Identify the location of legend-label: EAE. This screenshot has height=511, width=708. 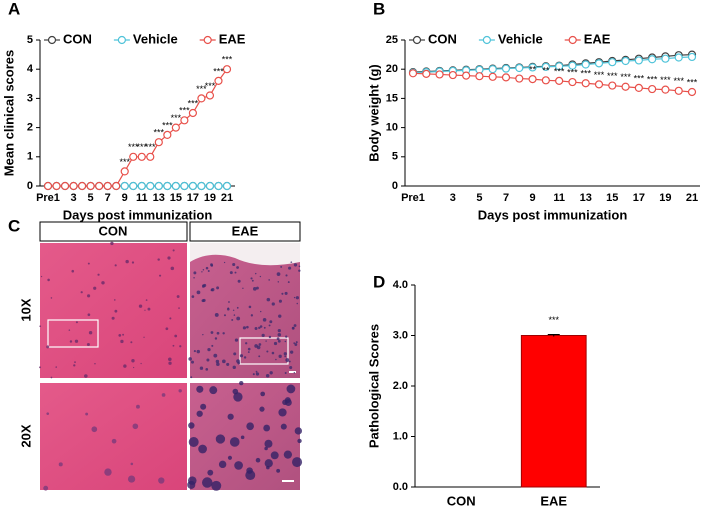
(597, 38).